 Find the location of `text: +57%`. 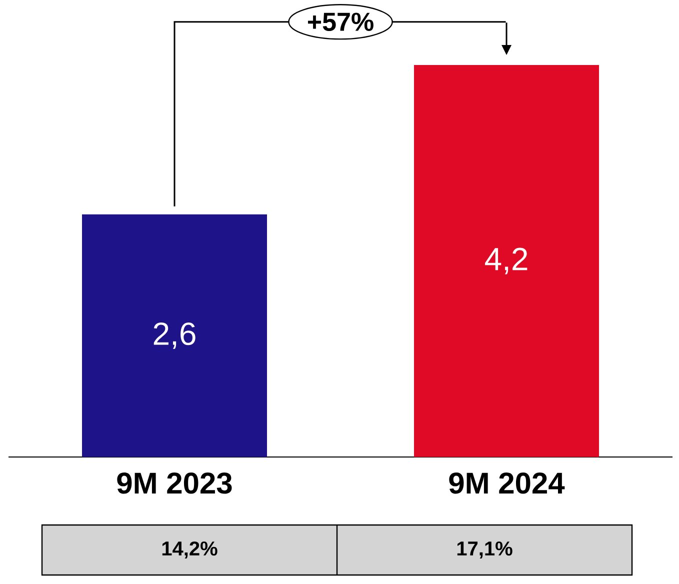

text: +57% is located at coordinates (341, 22).